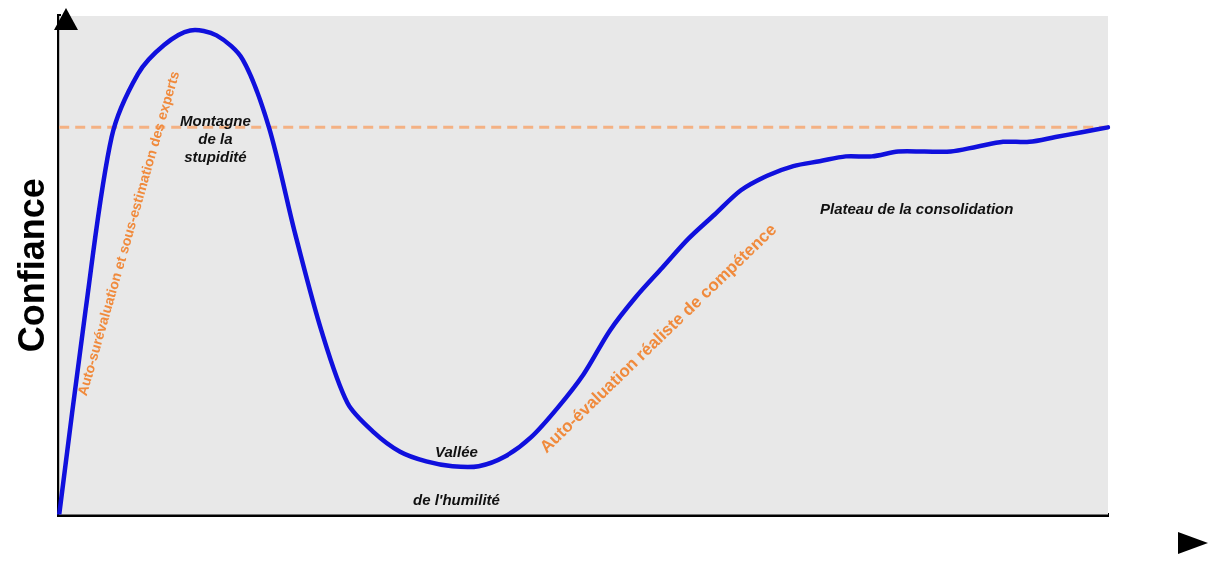  I want to click on text: Vallée de l'humilité, so click(456, 475).